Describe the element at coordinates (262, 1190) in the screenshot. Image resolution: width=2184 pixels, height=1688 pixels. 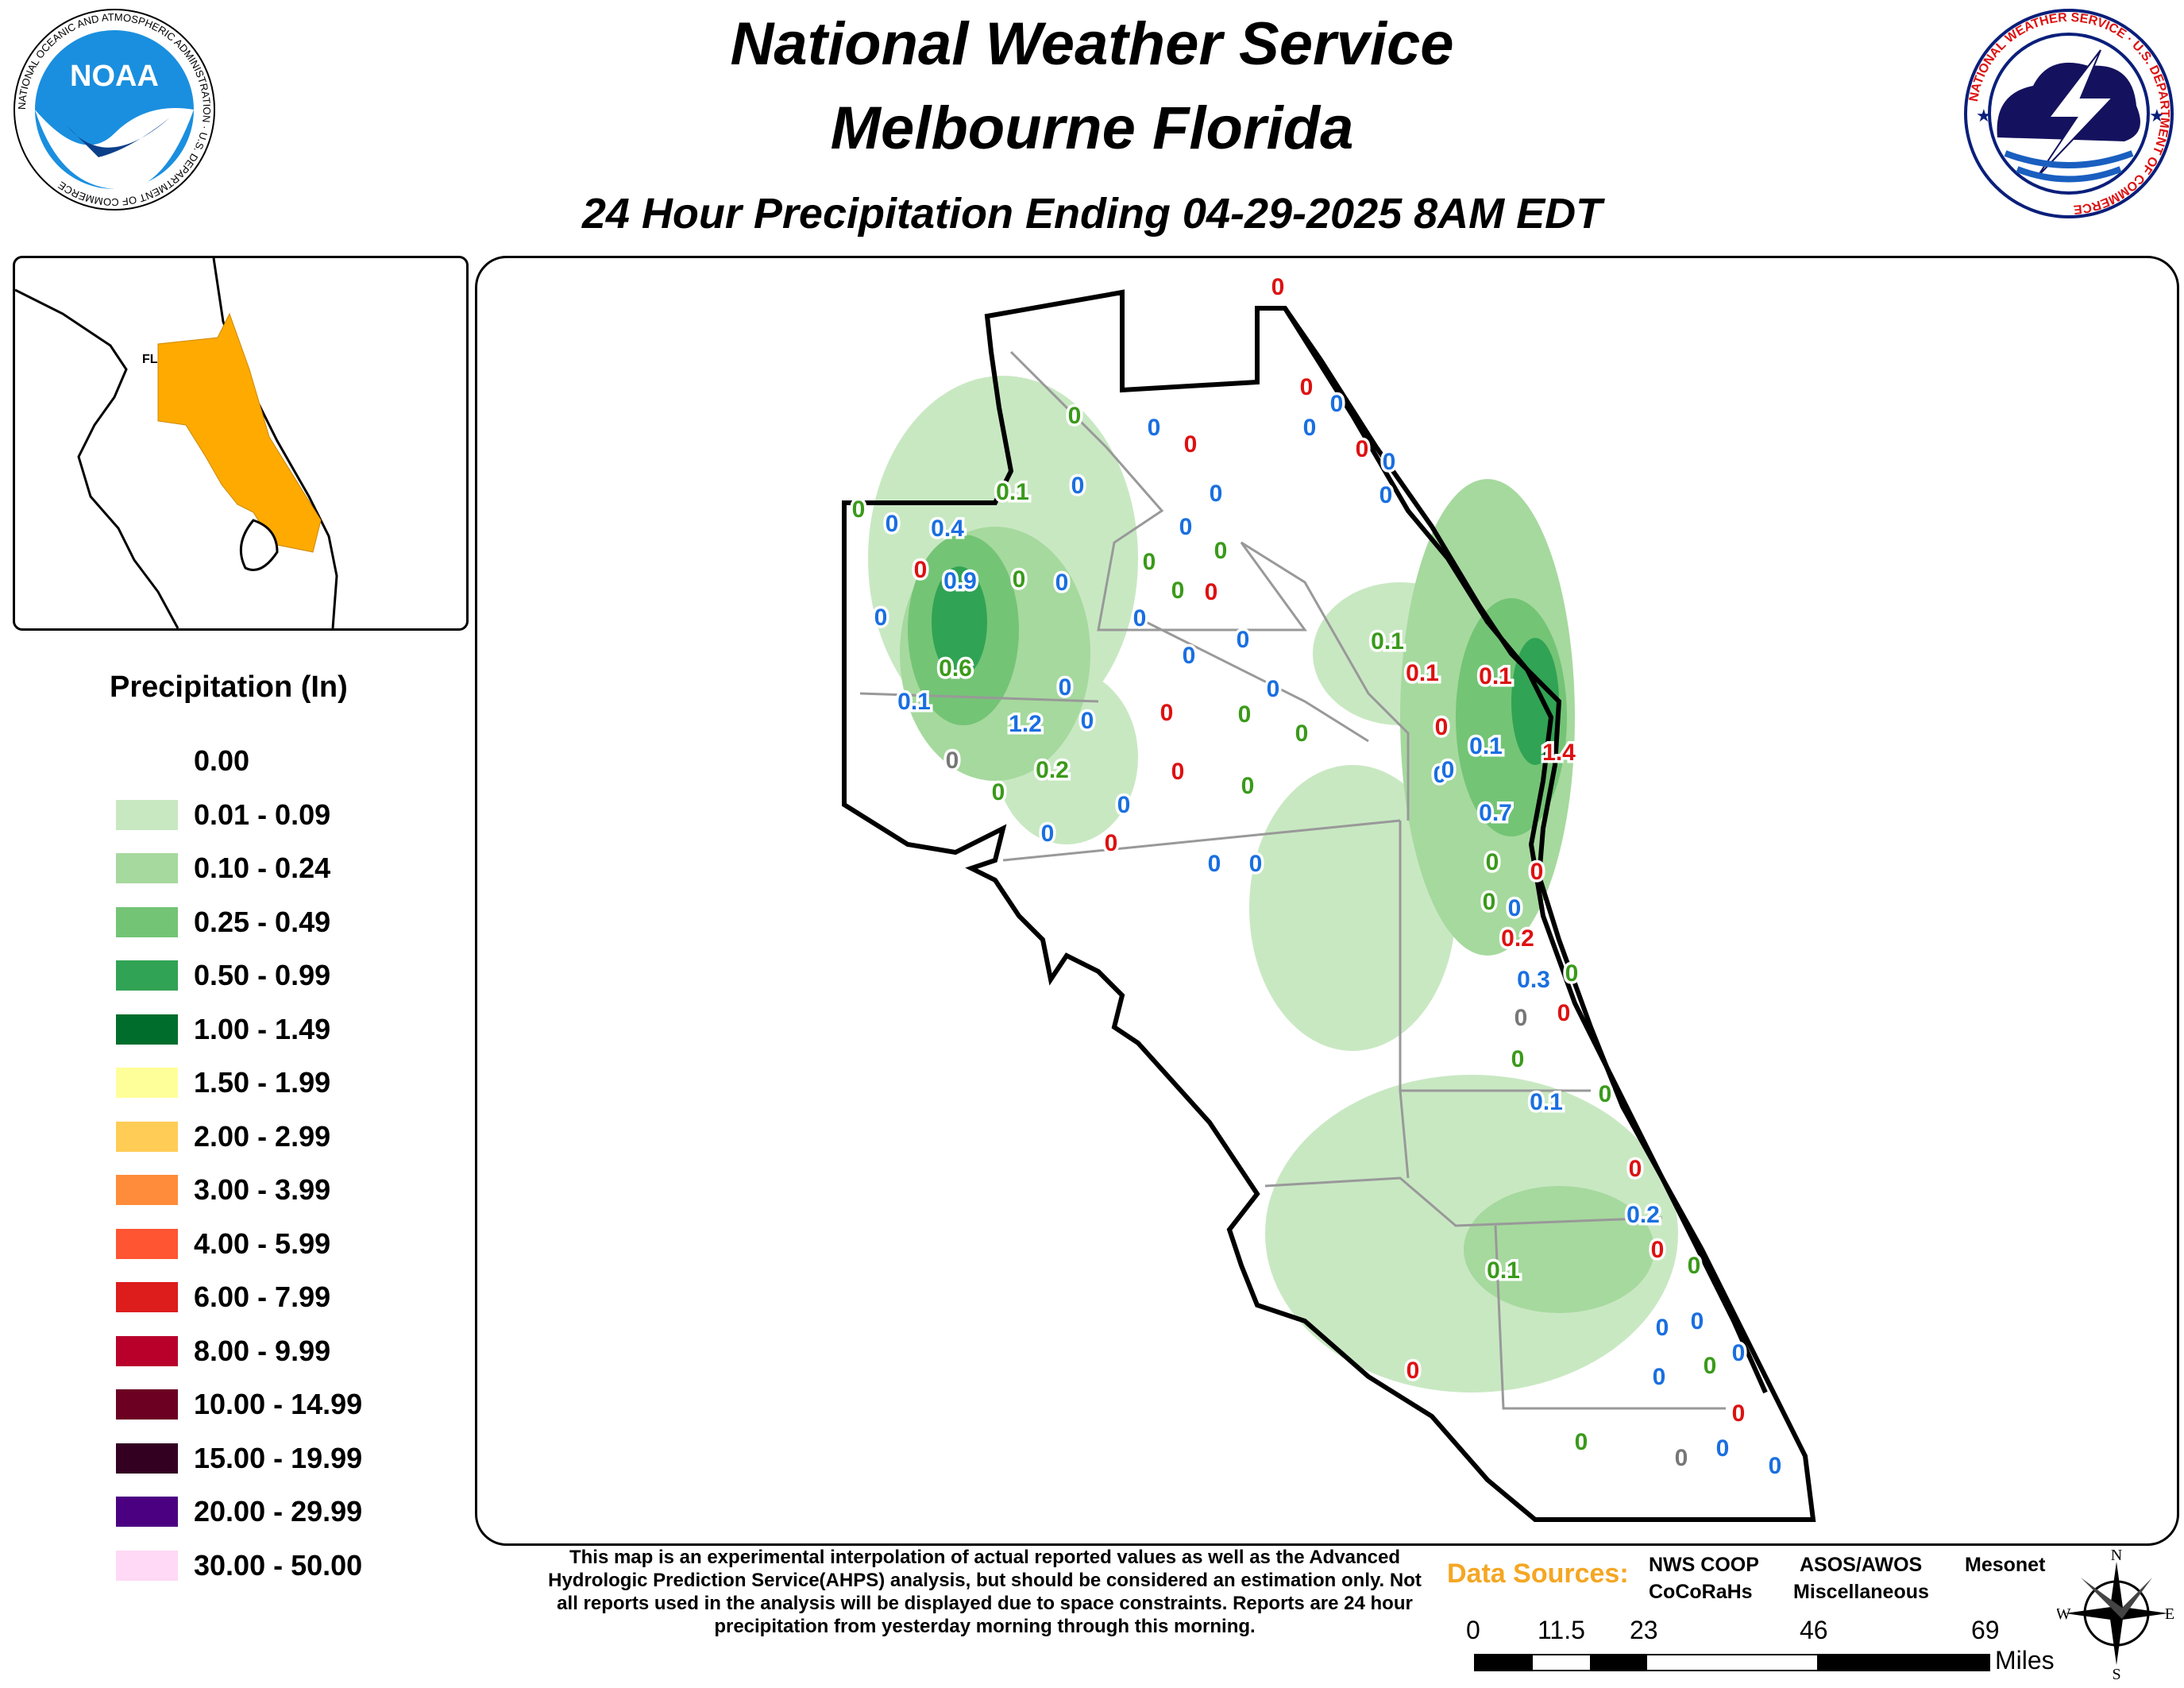
I see `legend-label: 3.00 - 3.99` at that location.